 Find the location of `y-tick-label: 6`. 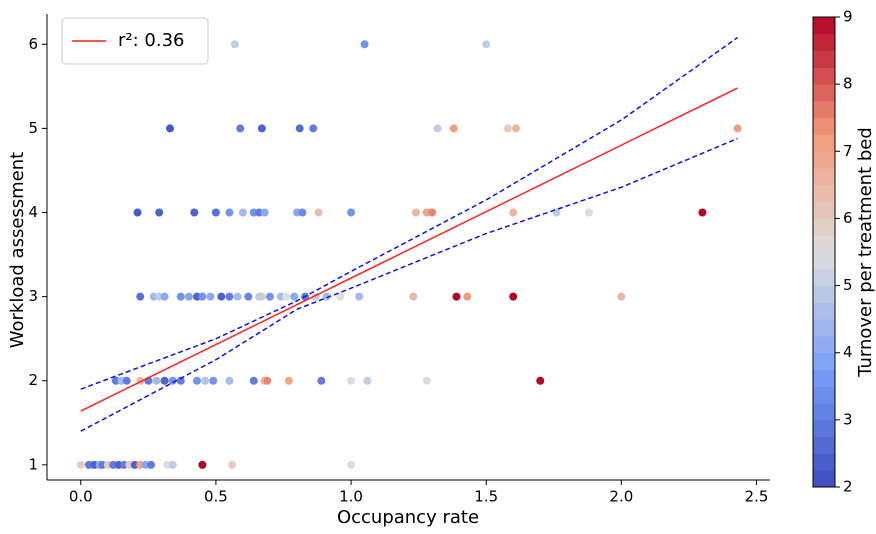

y-tick-label: 6 is located at coordinates (33, 44).